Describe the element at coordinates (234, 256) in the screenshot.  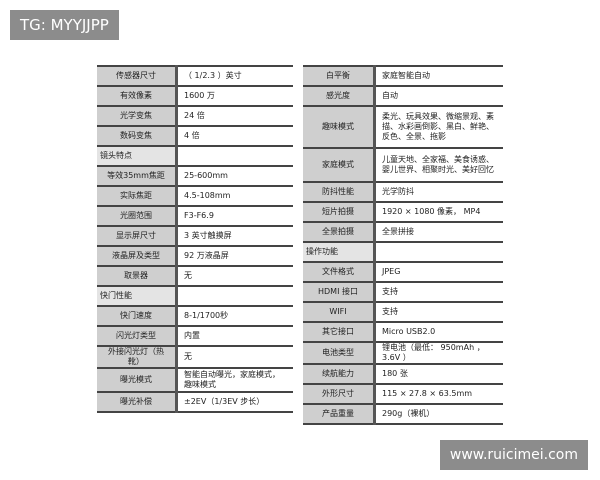
I see `spec-value: 92 万液晶屏` at that location.